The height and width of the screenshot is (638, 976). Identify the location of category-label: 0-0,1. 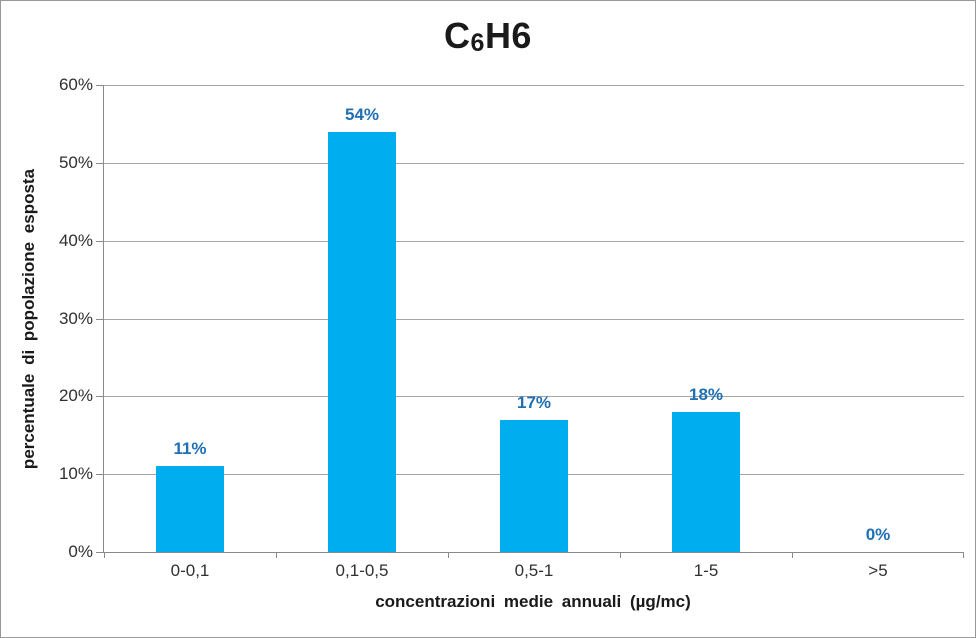
(190, 570).